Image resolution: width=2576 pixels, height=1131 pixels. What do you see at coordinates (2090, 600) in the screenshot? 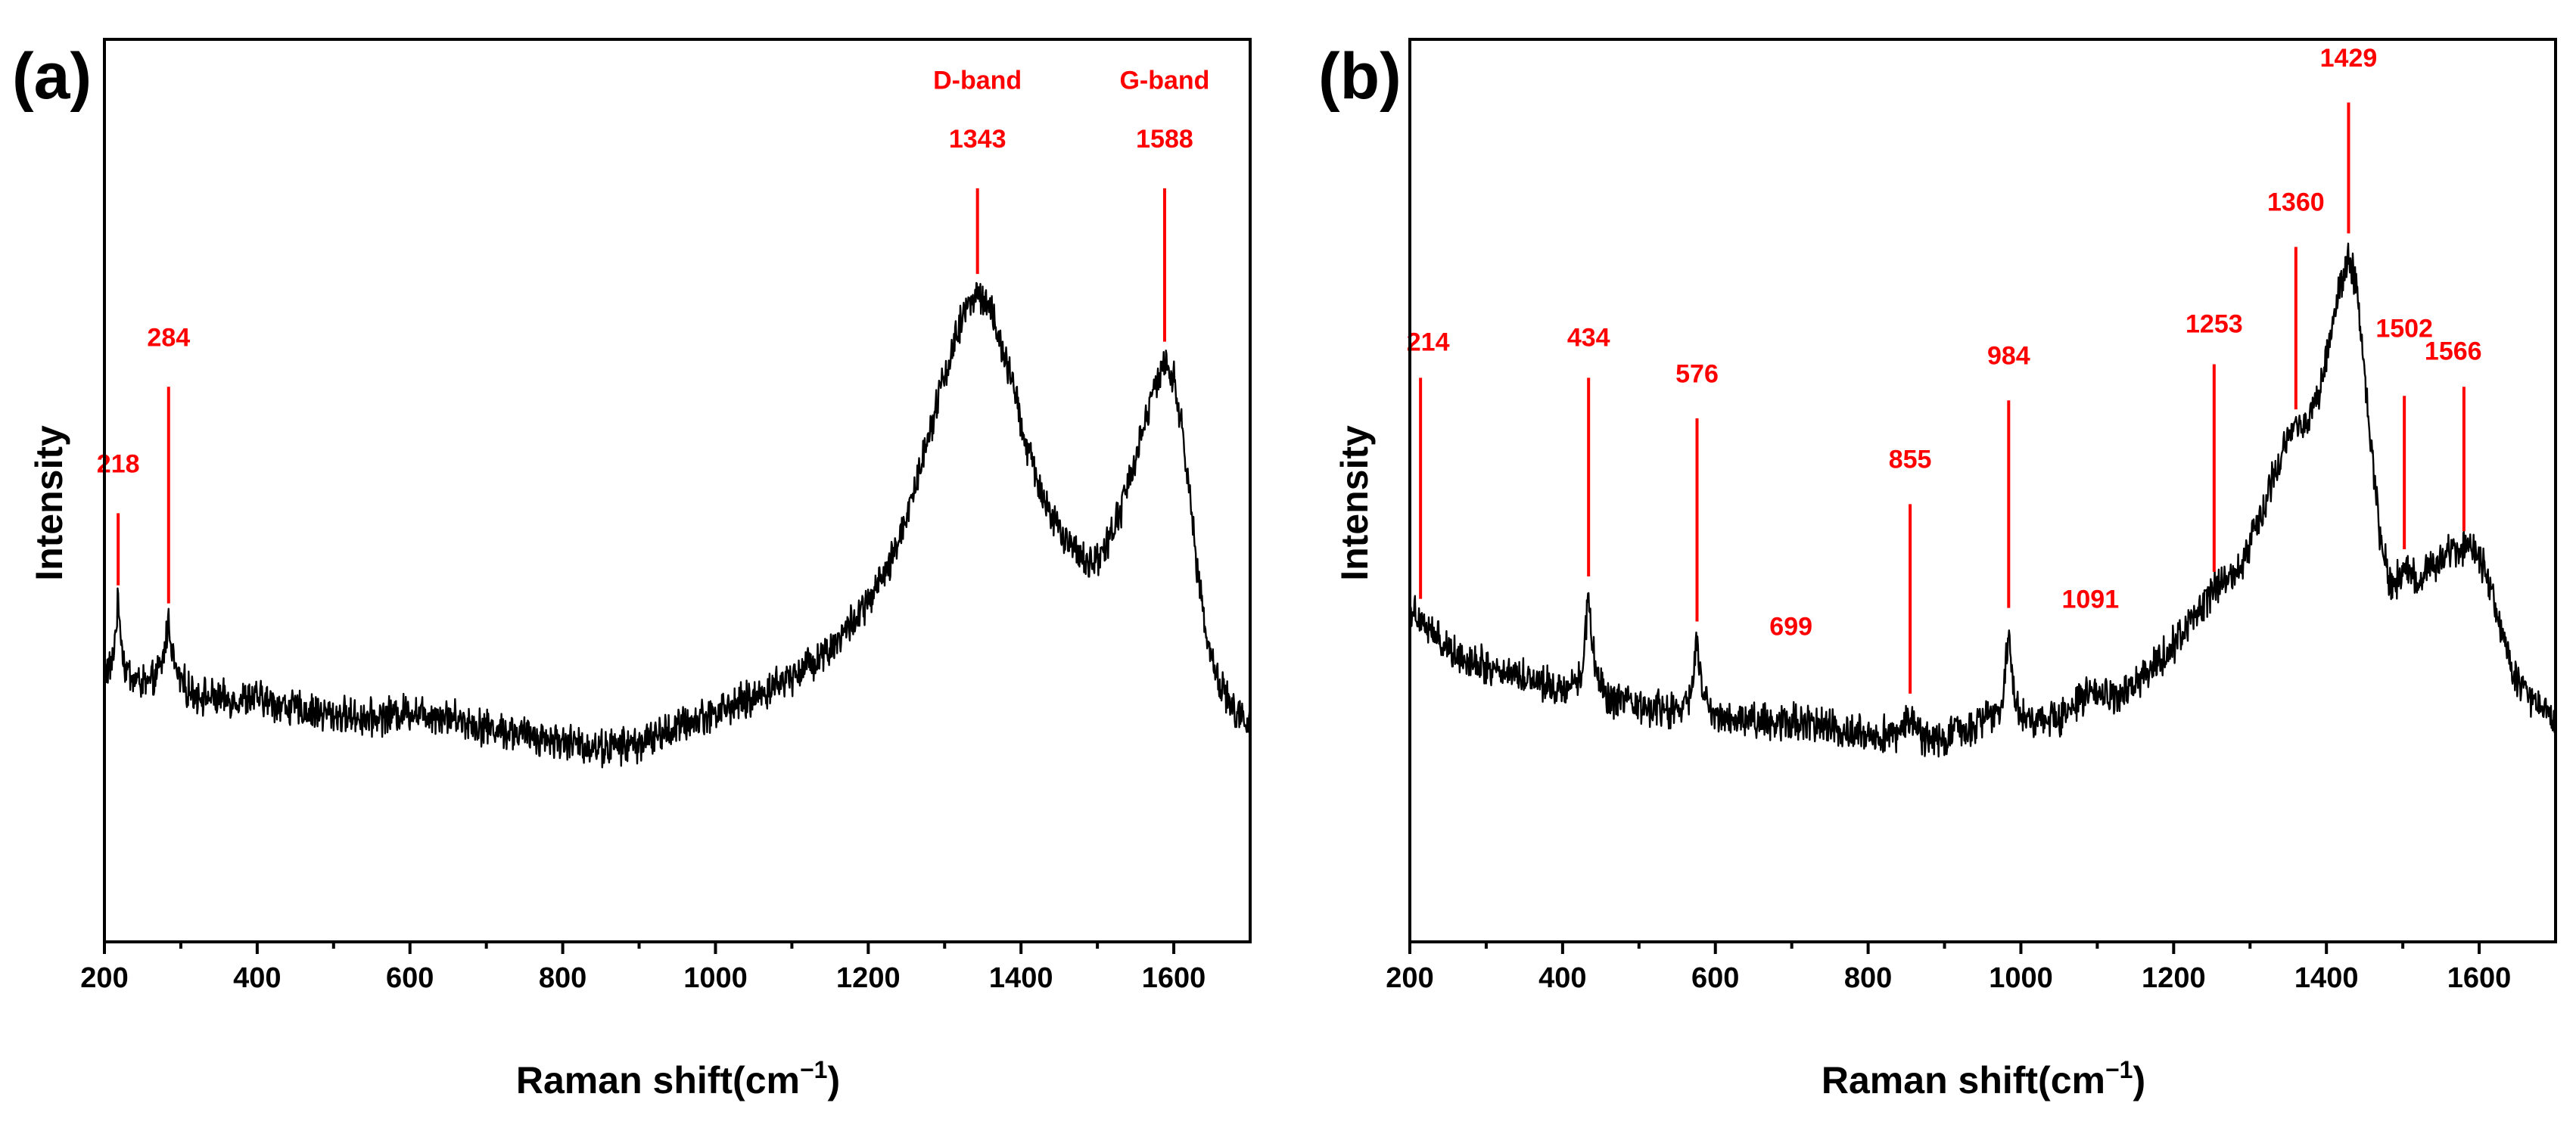
I see `peak-label-1091: 1091` at bounding box center [2090, 600].